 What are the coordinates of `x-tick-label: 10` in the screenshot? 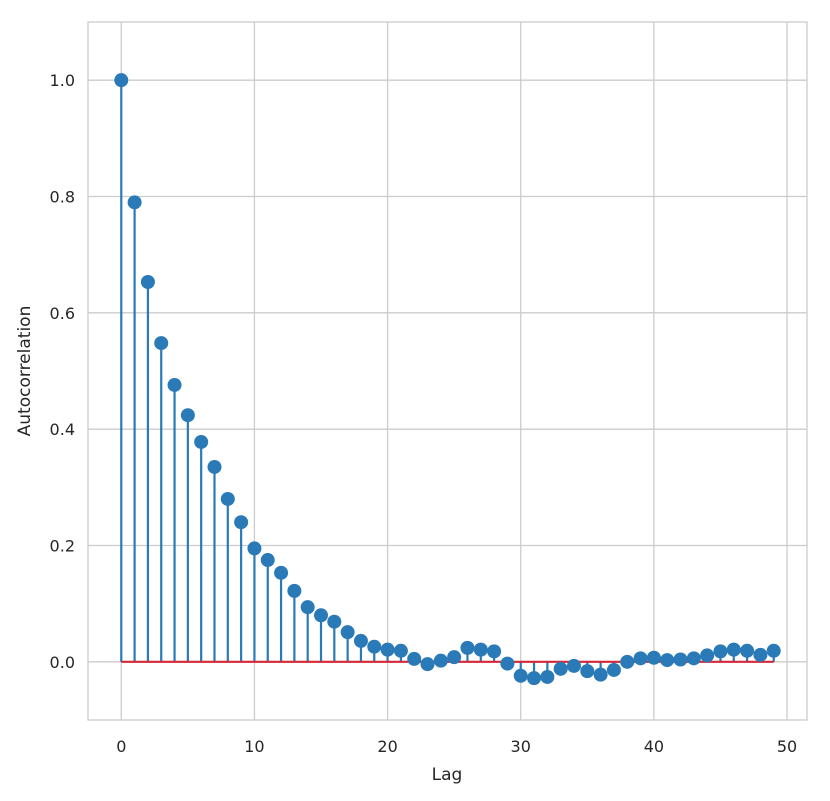 It's located at (254, 746).